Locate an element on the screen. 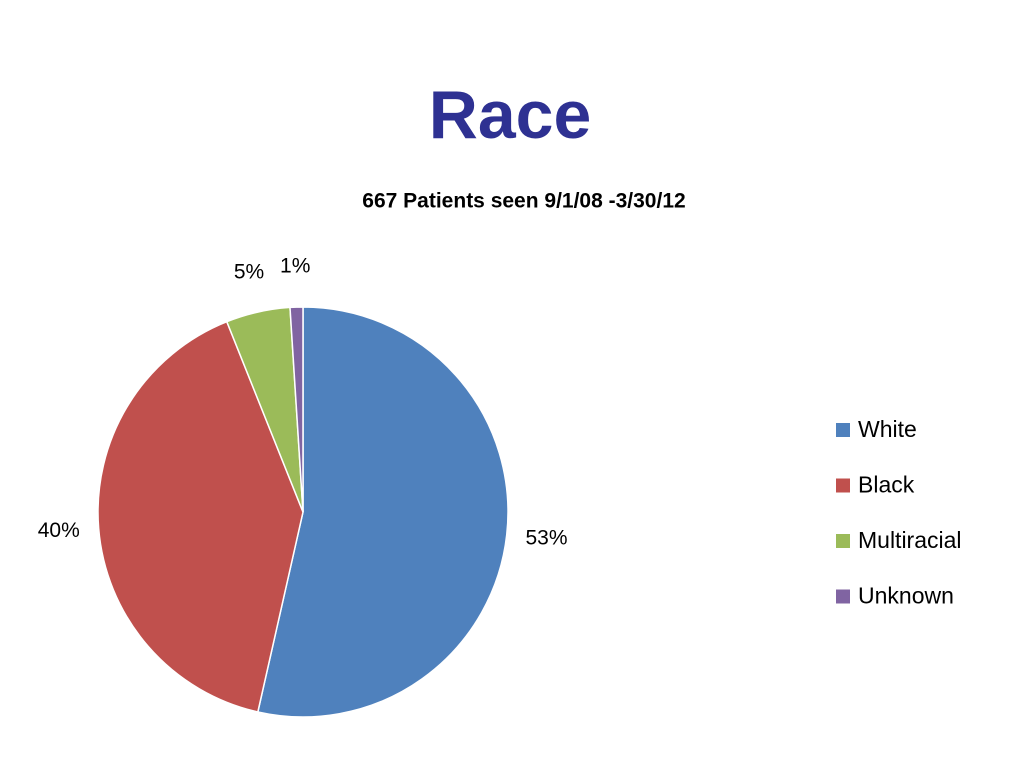 The width and height of the screenshot is (1024, 768). data-label: 40% is located at coordinates (59, 530).